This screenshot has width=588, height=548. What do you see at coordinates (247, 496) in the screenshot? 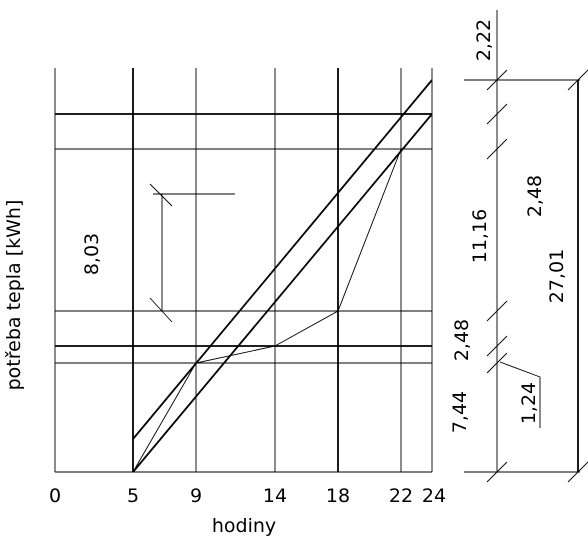
I see `x-tick-labels: 0 5 9 14 18 22 24` at bounding box center [247, 496].